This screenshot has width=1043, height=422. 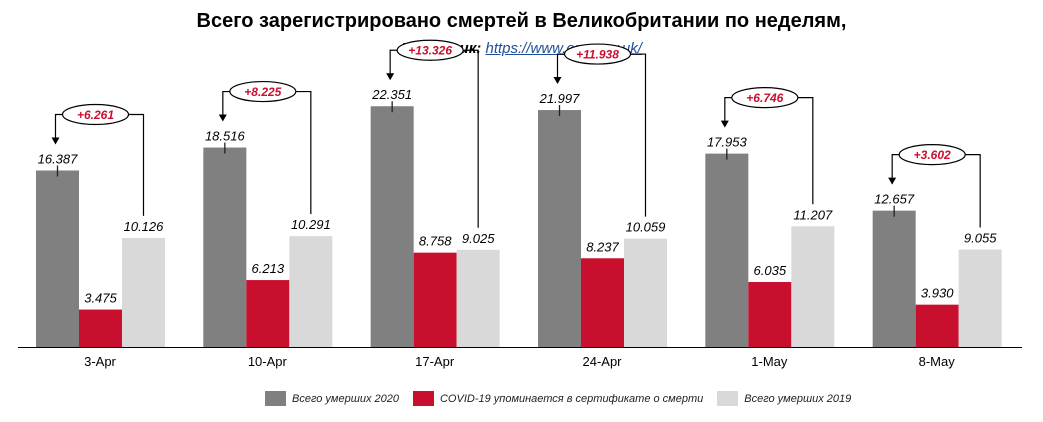 What do you see at coordinates (345, 398) in the screenshot?
I see `legend-label-2020: Всего умерших 2020` at bounding box center [345, 398].